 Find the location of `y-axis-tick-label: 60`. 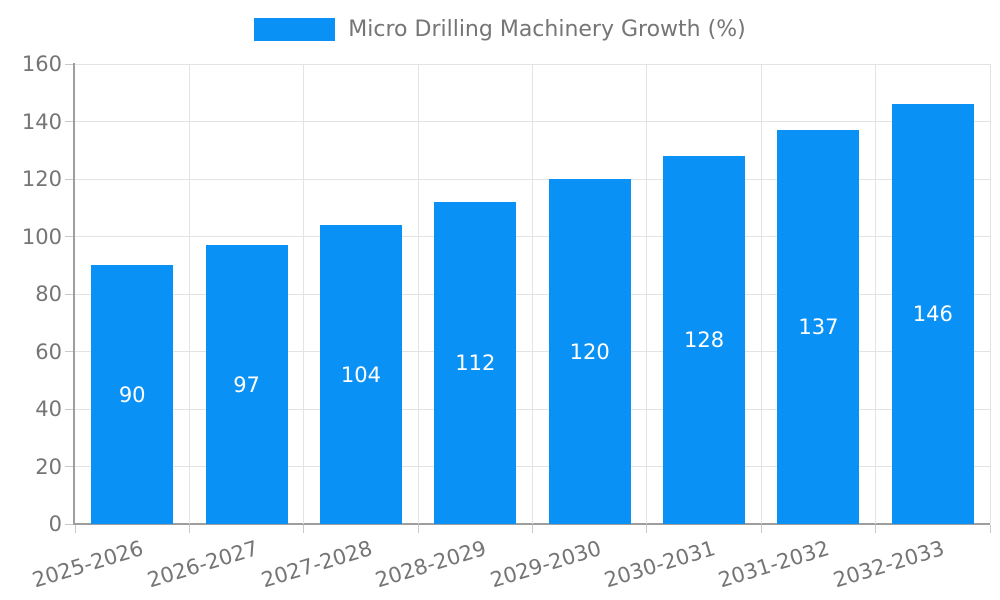

y-axis-tick-label: 60 is located at coordinates (48, 351).